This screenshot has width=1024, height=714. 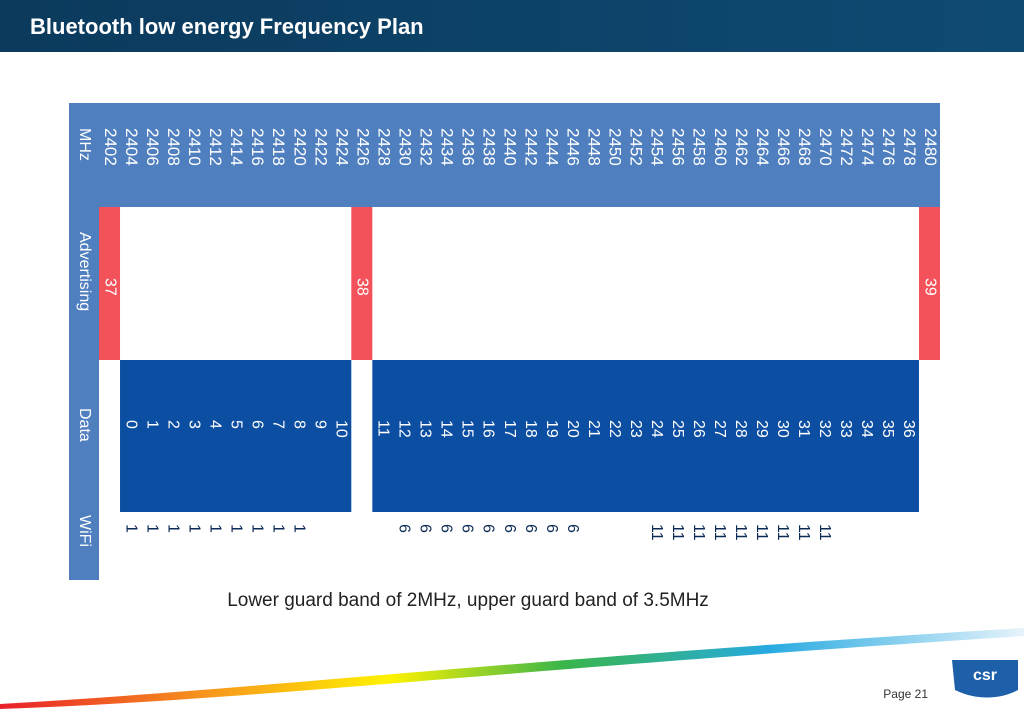 I want to click on data-channel: 36, so click(x=908, y=429).